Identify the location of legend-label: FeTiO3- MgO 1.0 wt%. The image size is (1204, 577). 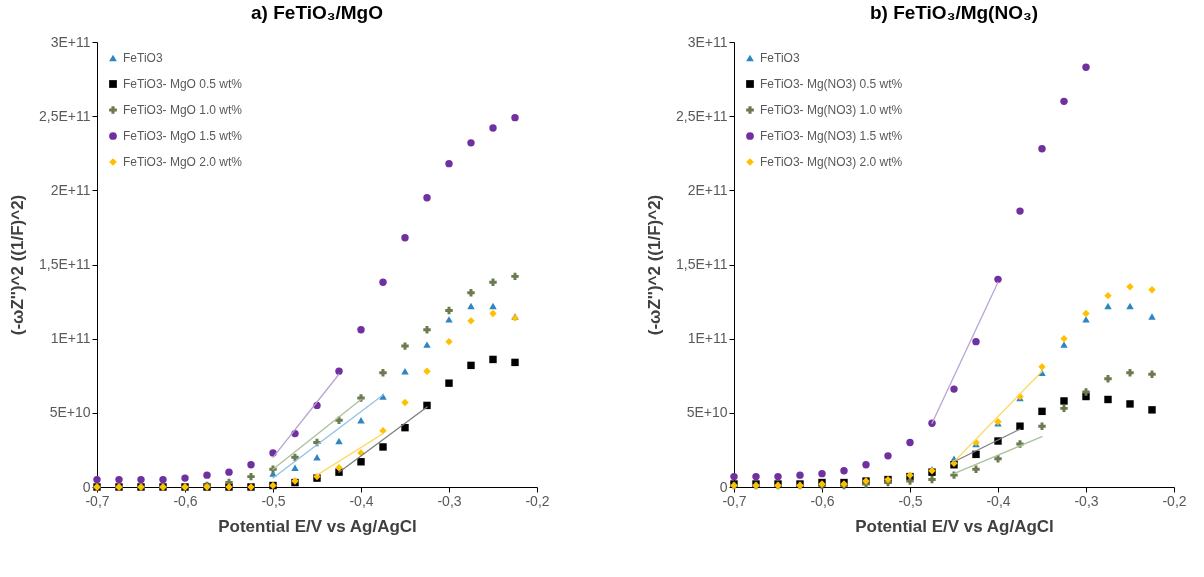
(183, 110).